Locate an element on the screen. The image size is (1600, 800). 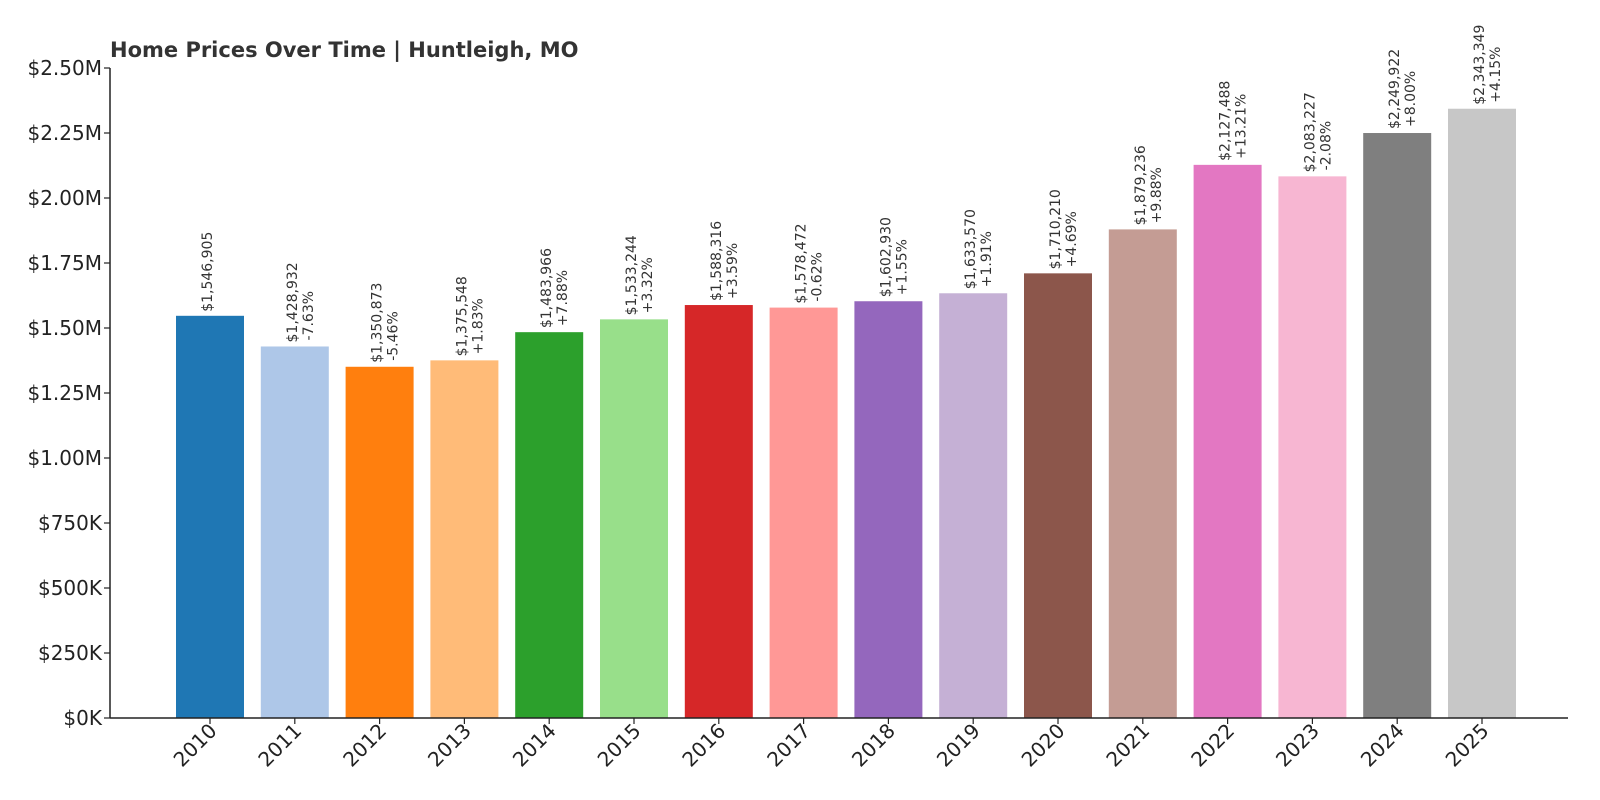
value-label: $1,428,932 is located at coordinates (293, 302).